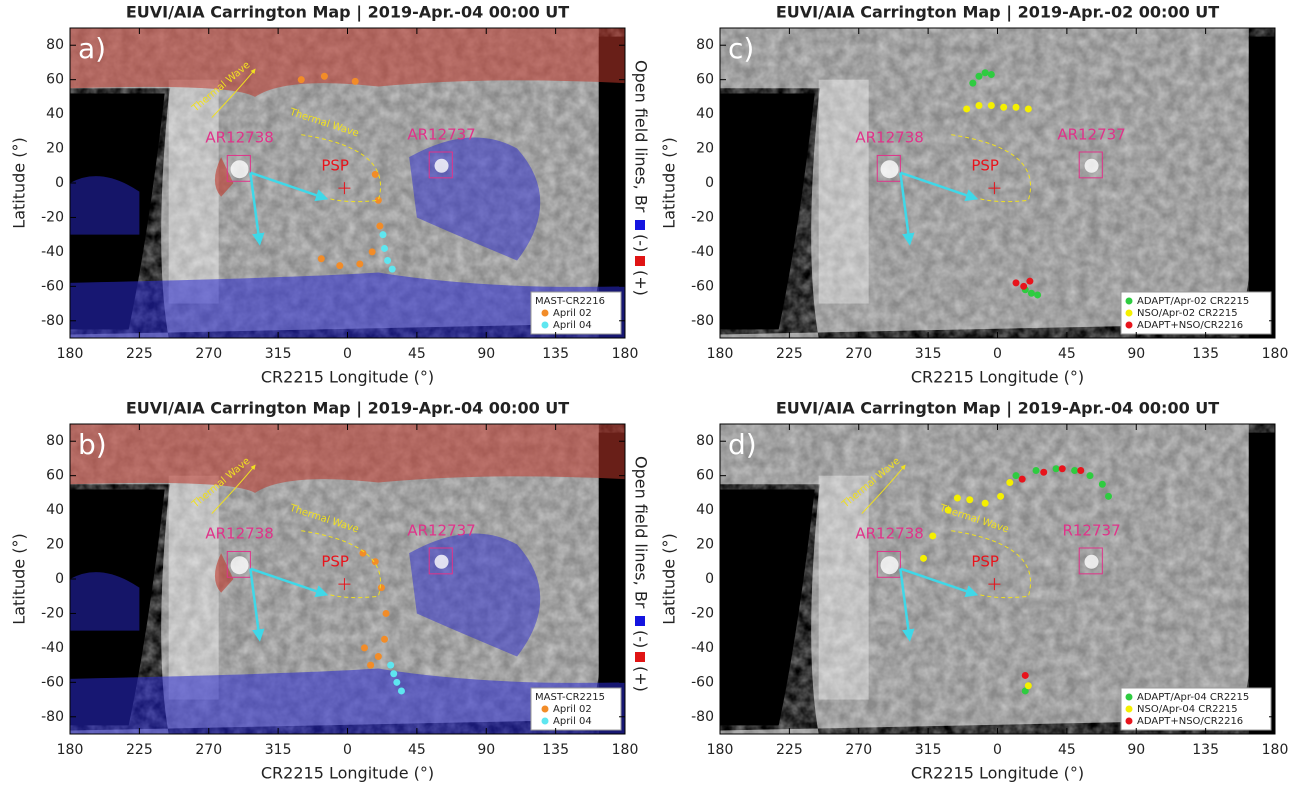 The image size is (1296, 796). What do you see at coordinates (55, 149) in the screenshot?
I see `y-tick-label: 20` at bounding box center [55, 149].